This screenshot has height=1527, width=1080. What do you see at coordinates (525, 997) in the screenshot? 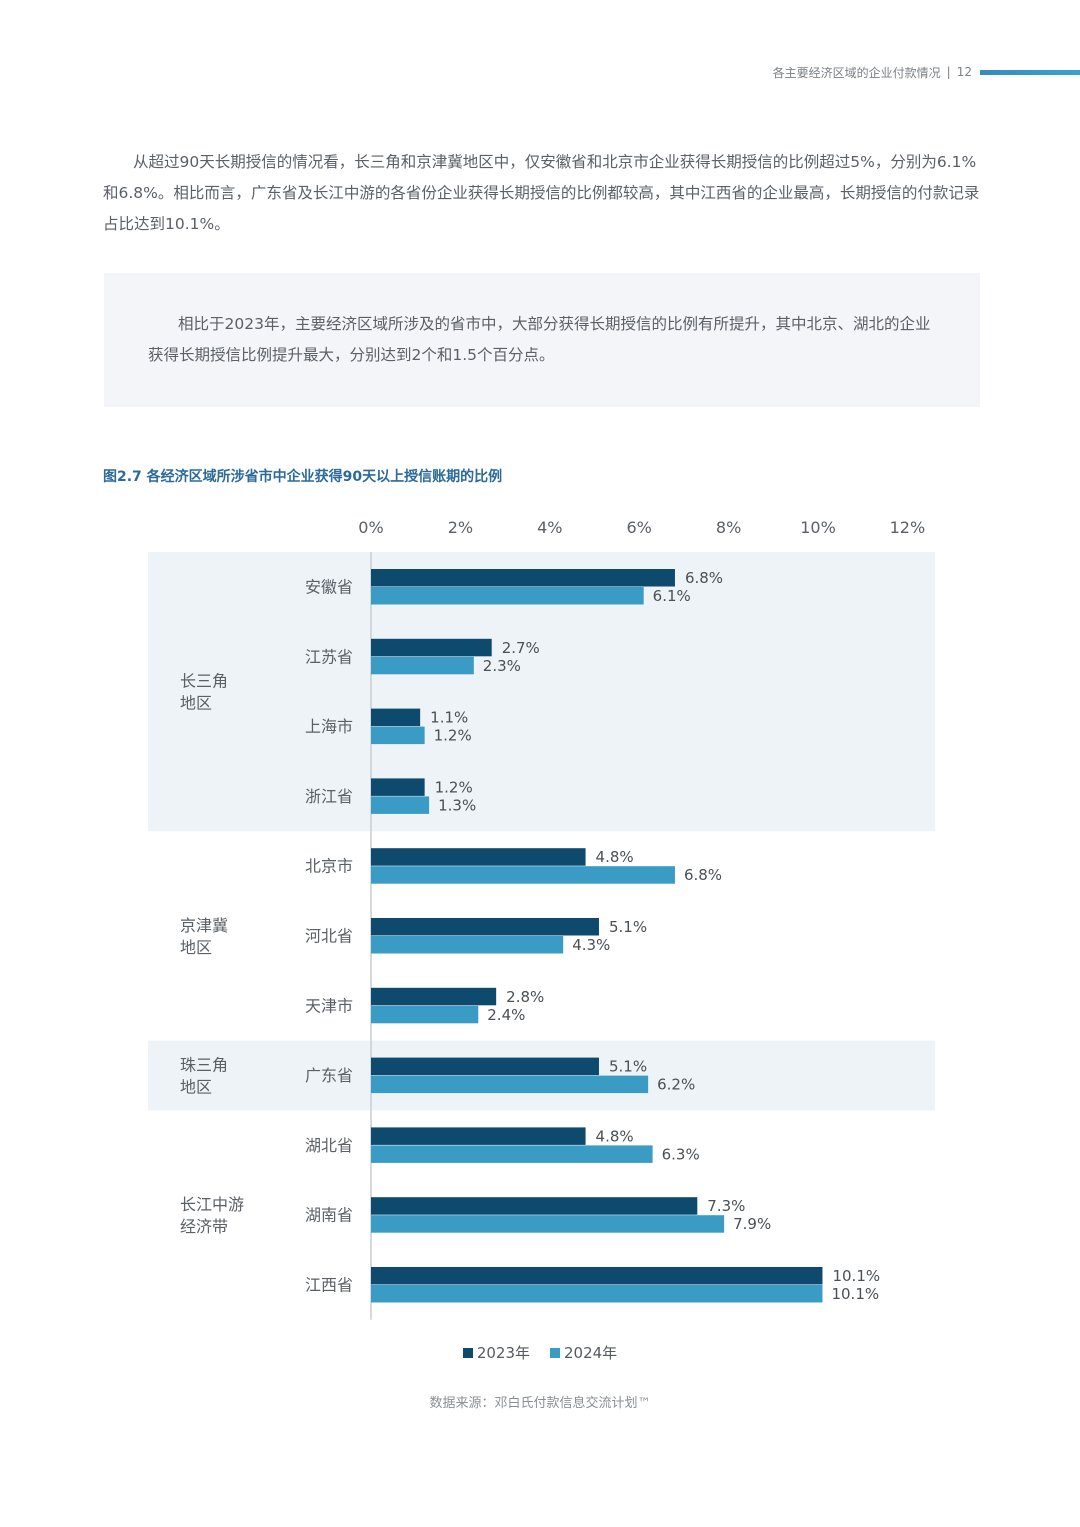
I see `value-label-2023: 2.8%` at bounding box center [525, 997].